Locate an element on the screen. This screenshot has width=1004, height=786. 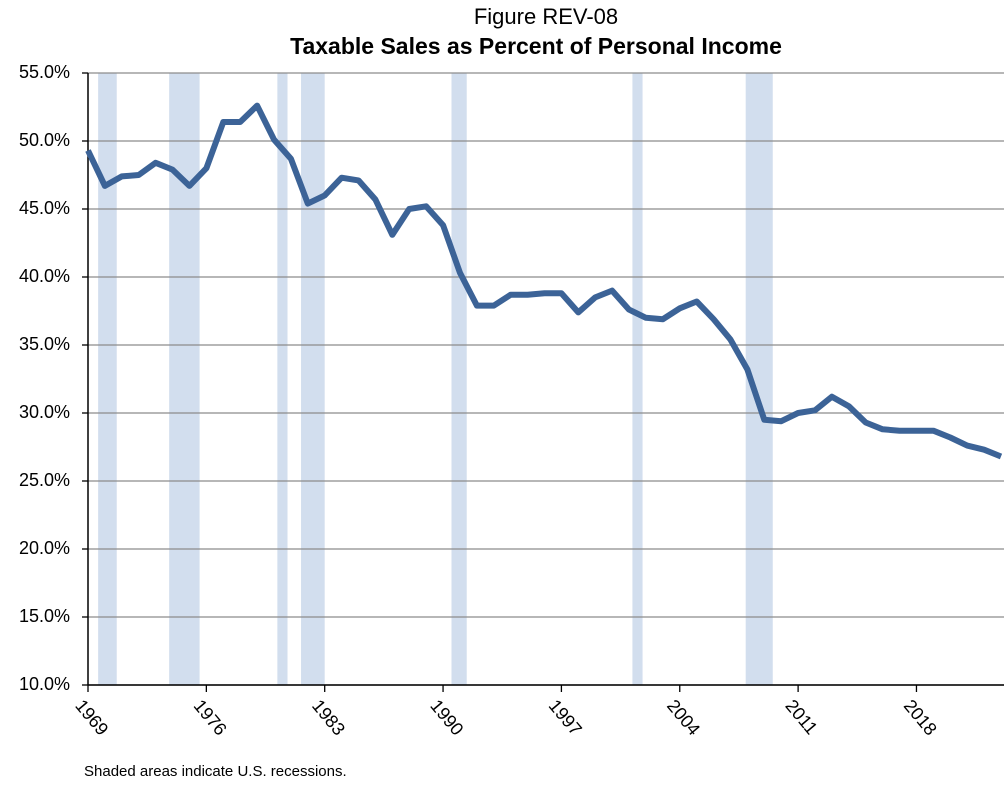
y-tick-label: 45.0% is located at coordinates (44, 208).